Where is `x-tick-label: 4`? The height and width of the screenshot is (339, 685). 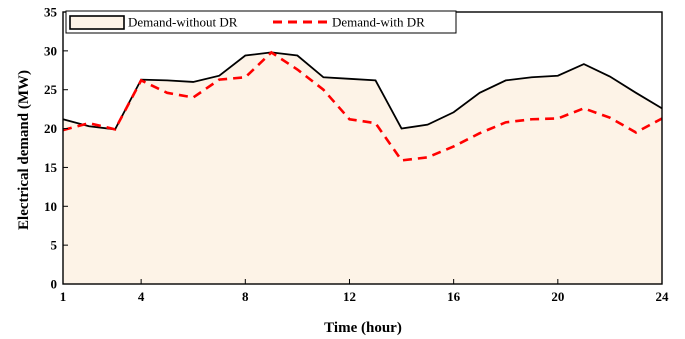
x-tick-label: 4 is located at coordinates (141, 296).